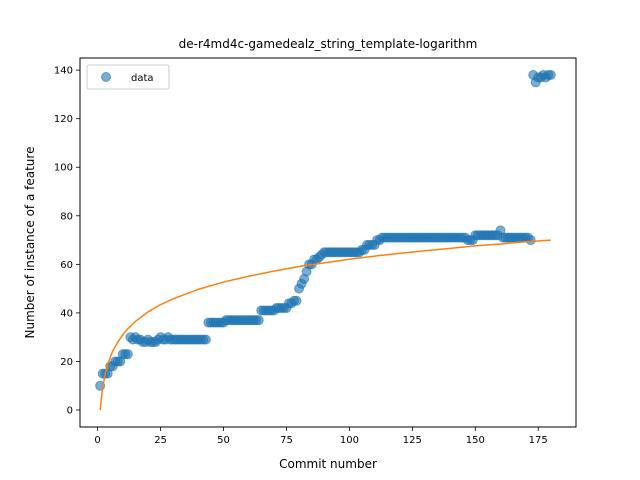  What do you see at coordinates (63, 168) in the screenshot?
I see `y-tick-label: 100` at bounding box center [63, 168].